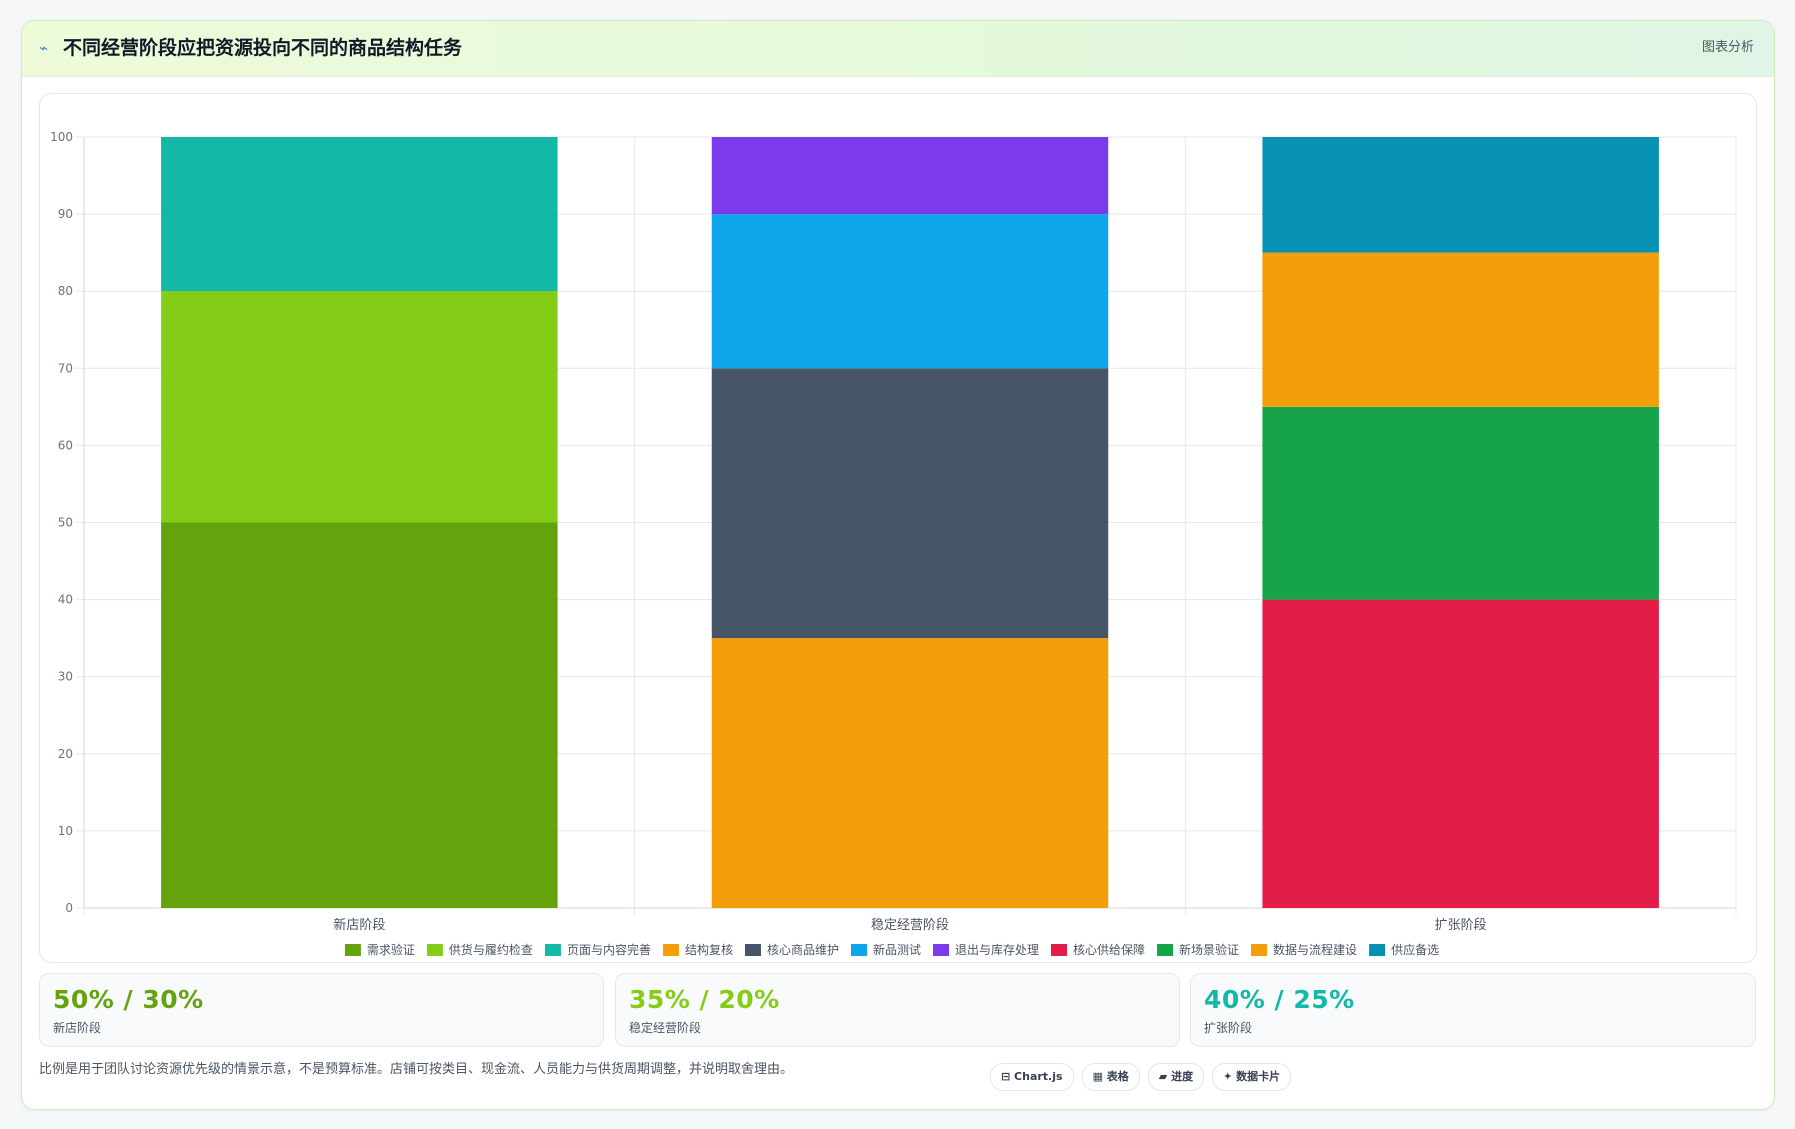 This screenshot has height=1129, width=1795. What do you see at coordinates (65, 214) in the screenshot?
I see `y-tick-label: 90` at bounding box center [65, 214].